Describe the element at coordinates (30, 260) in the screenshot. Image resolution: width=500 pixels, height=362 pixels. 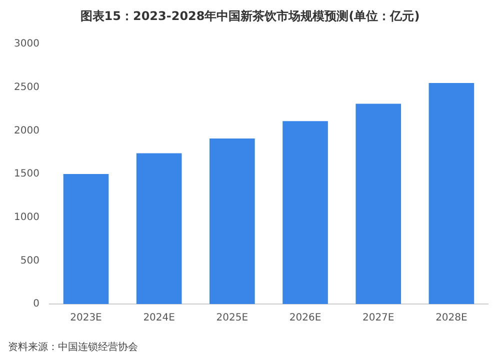
I see `y-tick-label: 500` at that location.